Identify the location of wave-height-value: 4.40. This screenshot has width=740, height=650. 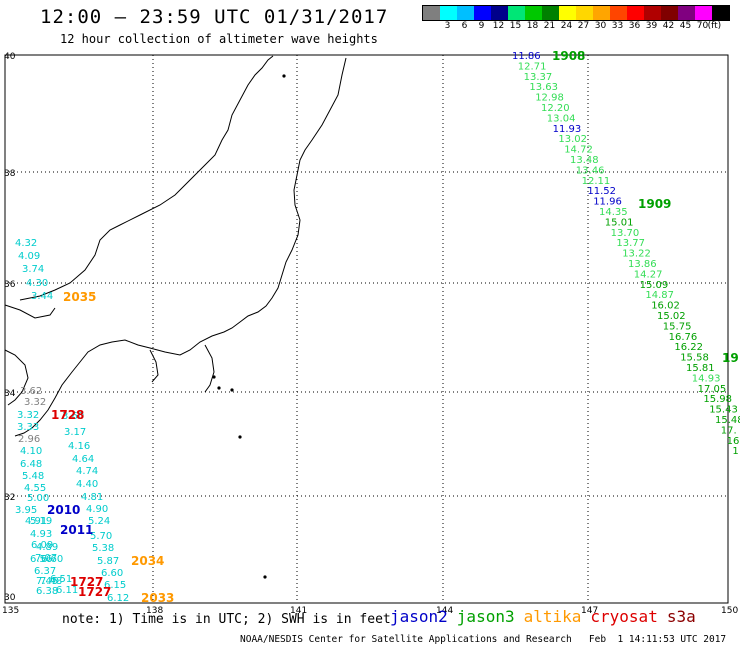
(87, 484).